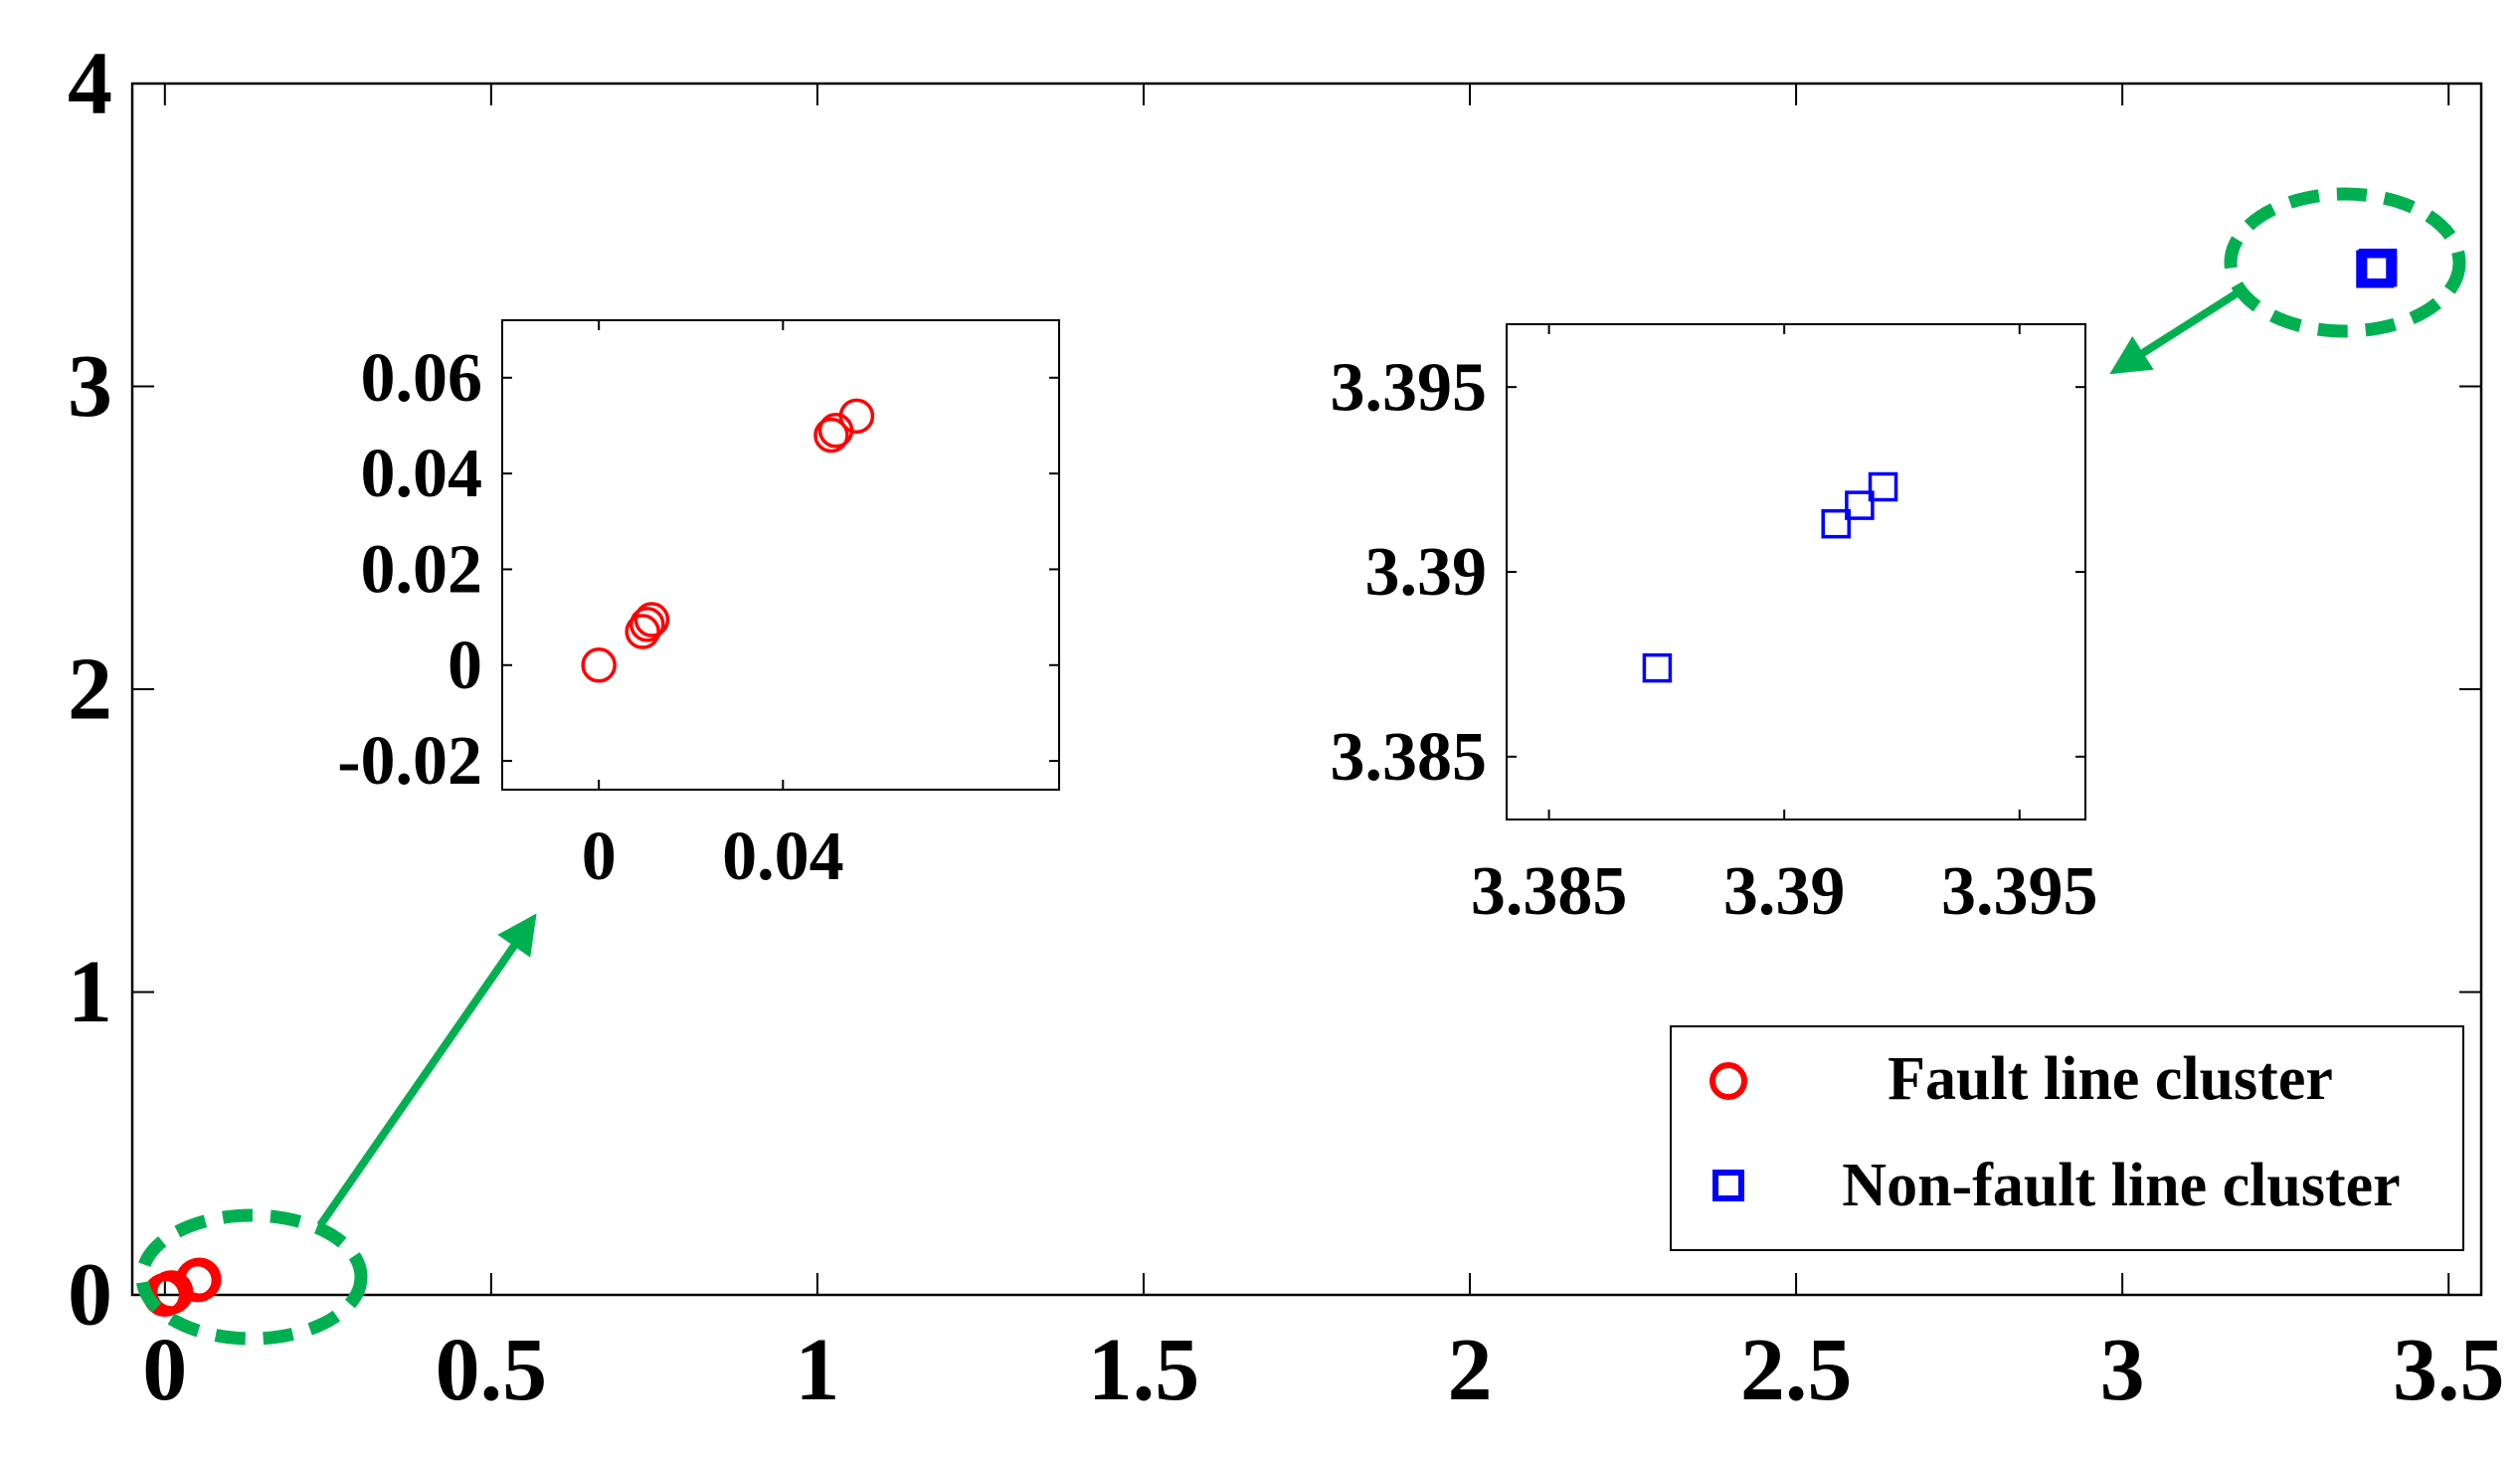  Describe the element at coordinates (1728, 1081) in the screenshot. I see `legend-fault-marker` at that location.